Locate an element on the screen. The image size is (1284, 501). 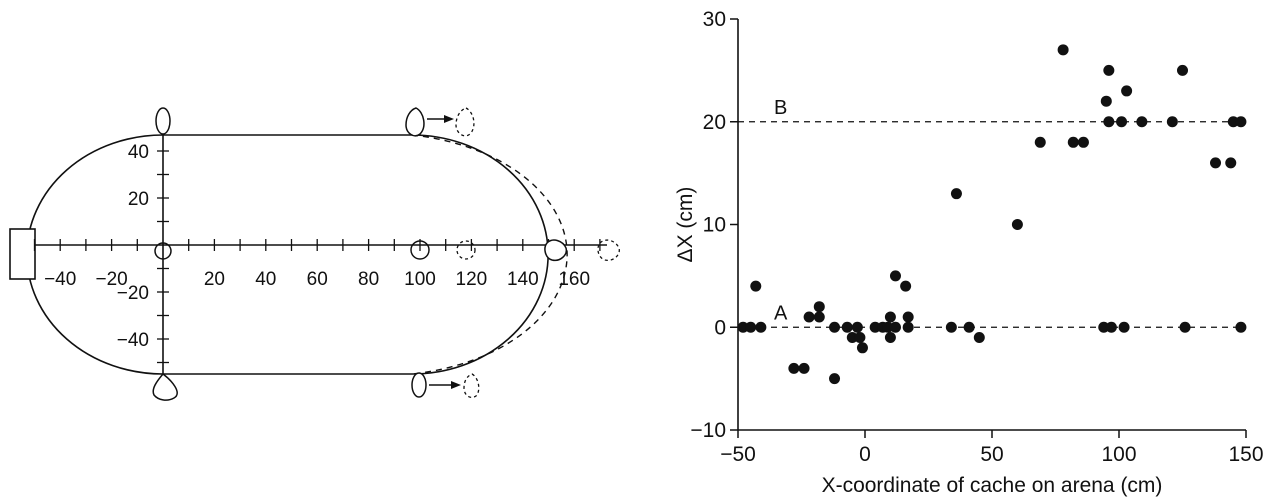
y-tick-label: 10 is located at coordinates (714, 225).